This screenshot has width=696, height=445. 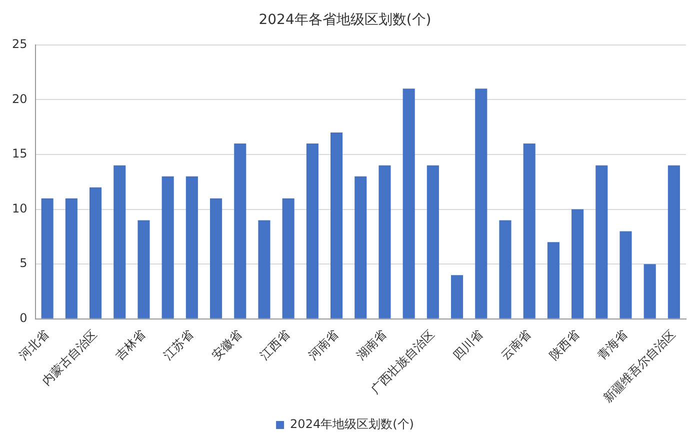 I want to click on chart-title: 2024年各省地级区划数(个), so click(x=345, y=20).